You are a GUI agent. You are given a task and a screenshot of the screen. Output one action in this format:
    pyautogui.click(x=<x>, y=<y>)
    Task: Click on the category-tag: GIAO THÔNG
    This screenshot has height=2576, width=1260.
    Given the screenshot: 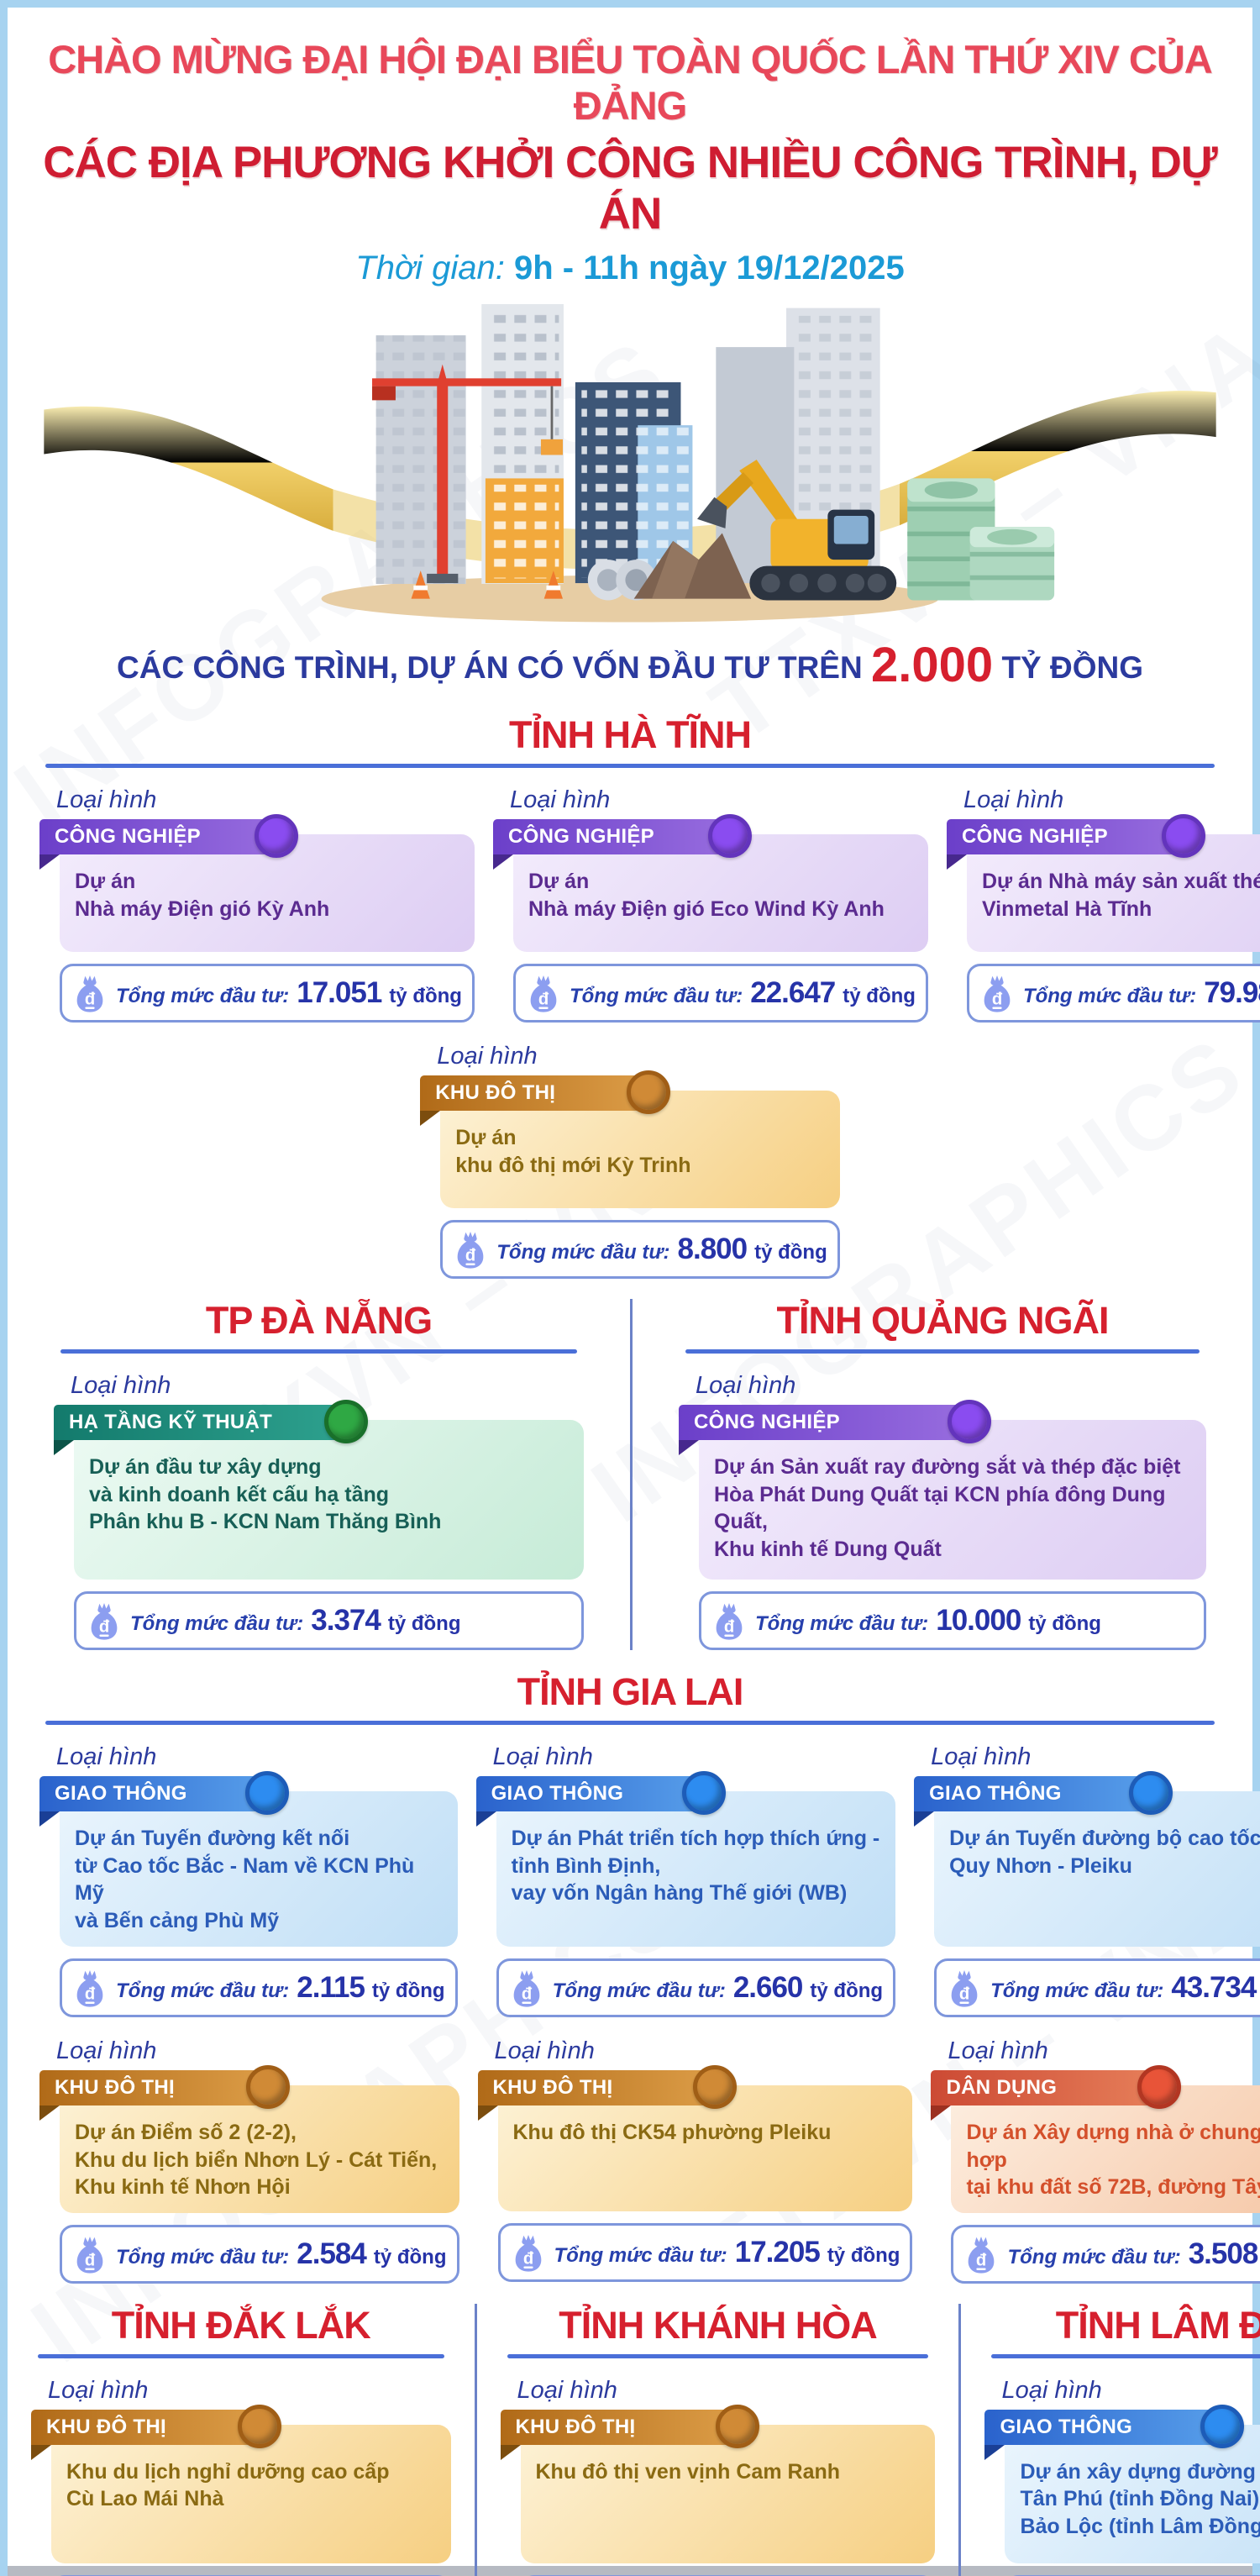 What is the action you would take?
    pyautogui.click(x=121, y=1793)
    